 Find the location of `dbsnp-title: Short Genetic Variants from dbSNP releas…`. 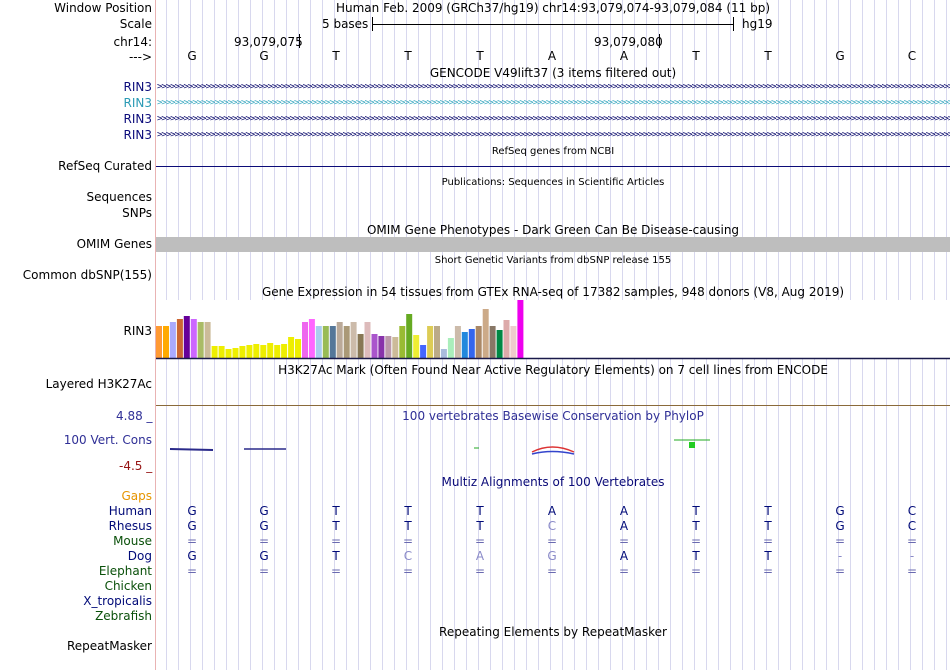

dbsnp-title: Short Genetic Variants from dbSNP releas… is located at coordinates (553, 260).